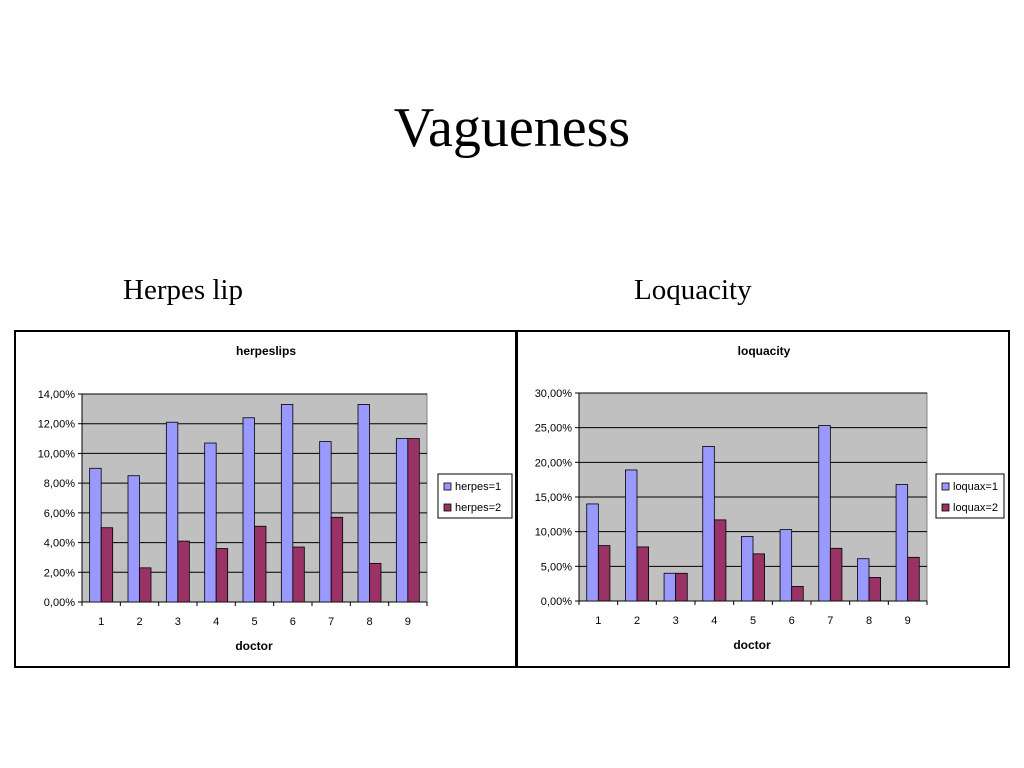 The height and width of the screenshot is (768, 1024). What do you see at coordinates (554, 394) in the screenshot?
I see `y-tick-label: 30,00%` at bounding box center [554, 394].